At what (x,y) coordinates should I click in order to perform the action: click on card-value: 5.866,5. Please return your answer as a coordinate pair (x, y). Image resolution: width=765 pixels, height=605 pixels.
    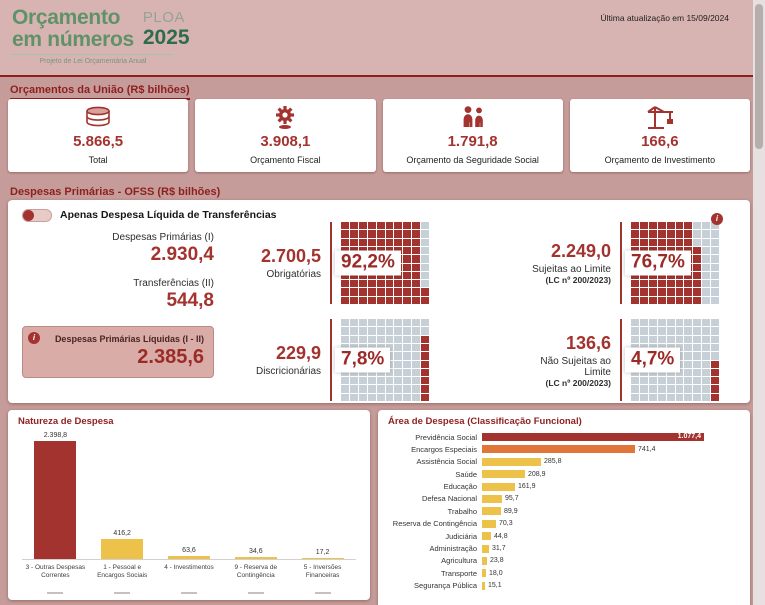
    Looking at the image, I should click on (98, 141).